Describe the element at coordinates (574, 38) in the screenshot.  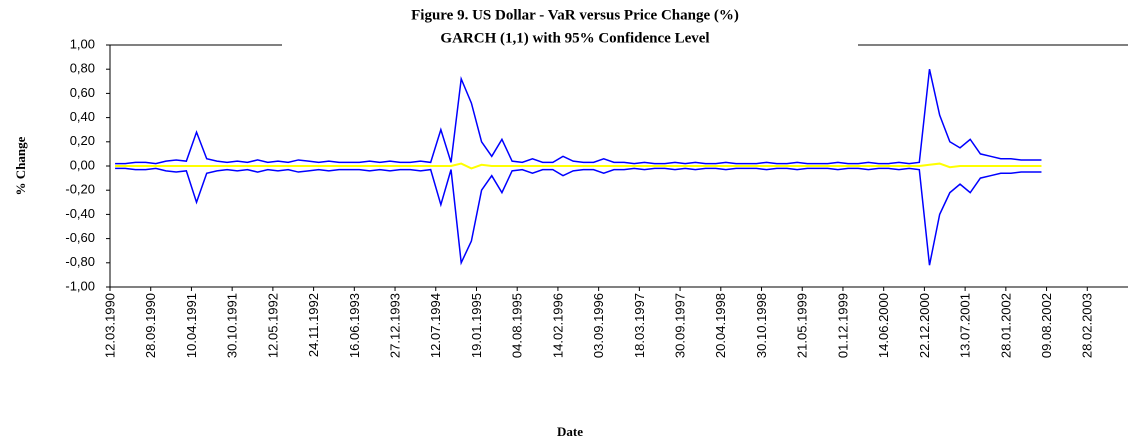
I see `chart-subtitle: GARCH (1,1) with 95% Confidence Level` at that location.